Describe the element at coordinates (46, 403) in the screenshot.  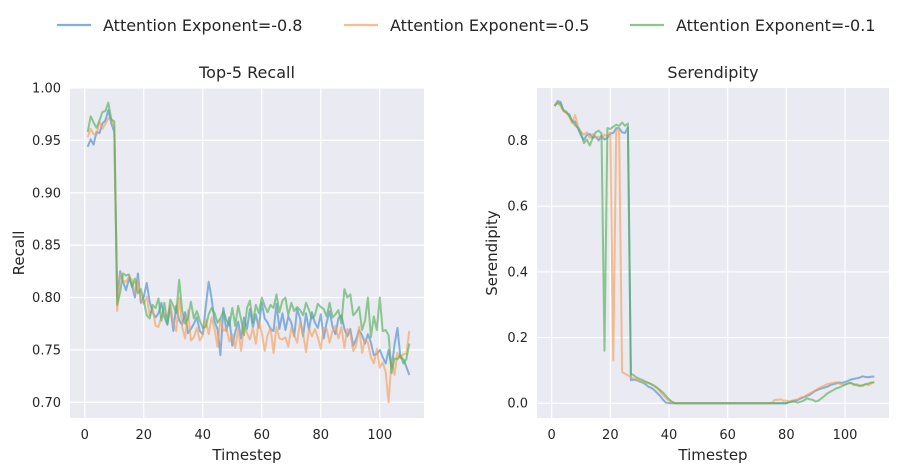
I see `y-tick-label: 0.70` at that location.